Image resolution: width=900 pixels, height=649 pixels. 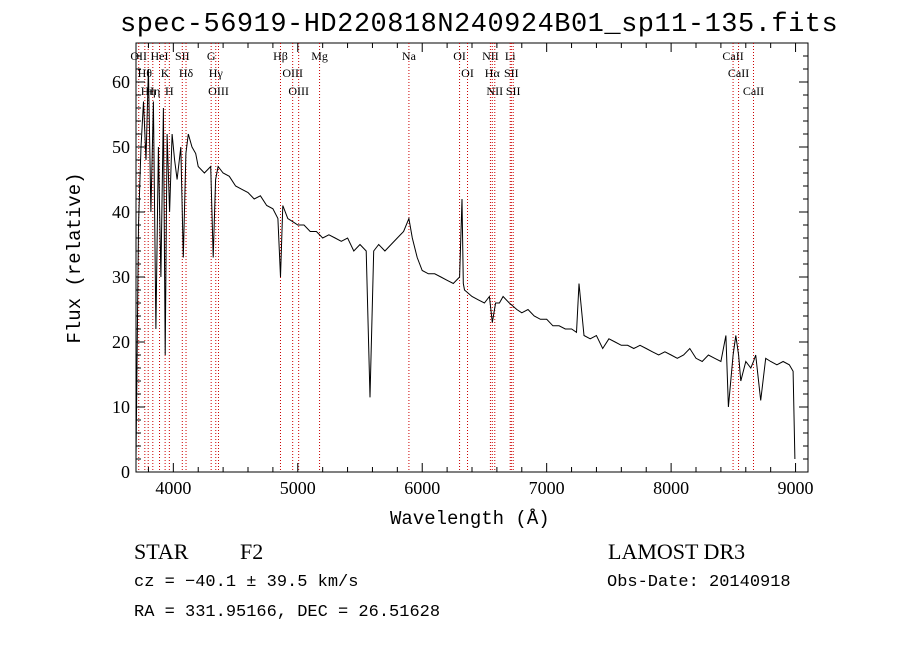 I want to click on line-label: HeI, so click(x=160, y=56).